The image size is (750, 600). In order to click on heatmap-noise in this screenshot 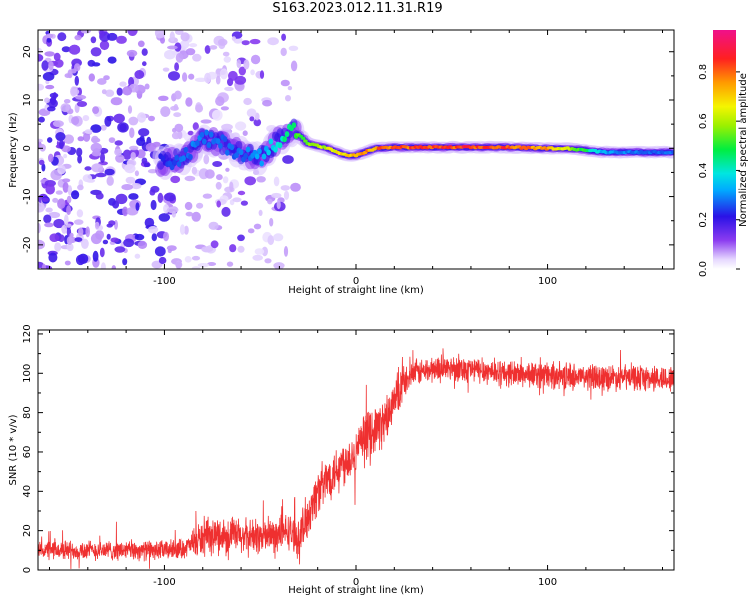, I will do `click(169, 149)`.